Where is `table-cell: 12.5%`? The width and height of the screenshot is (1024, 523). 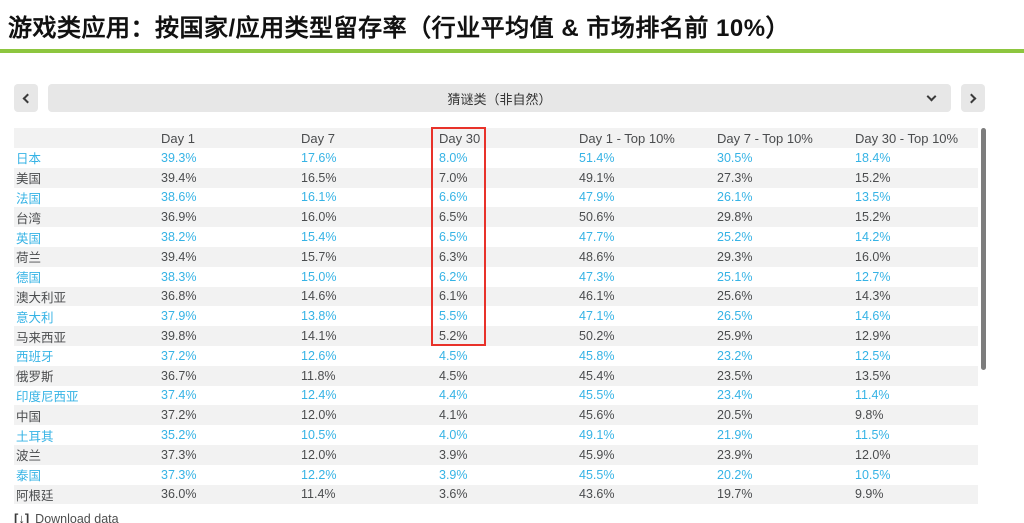
table-cell: 12.5% is located at coordinates (873, 355).